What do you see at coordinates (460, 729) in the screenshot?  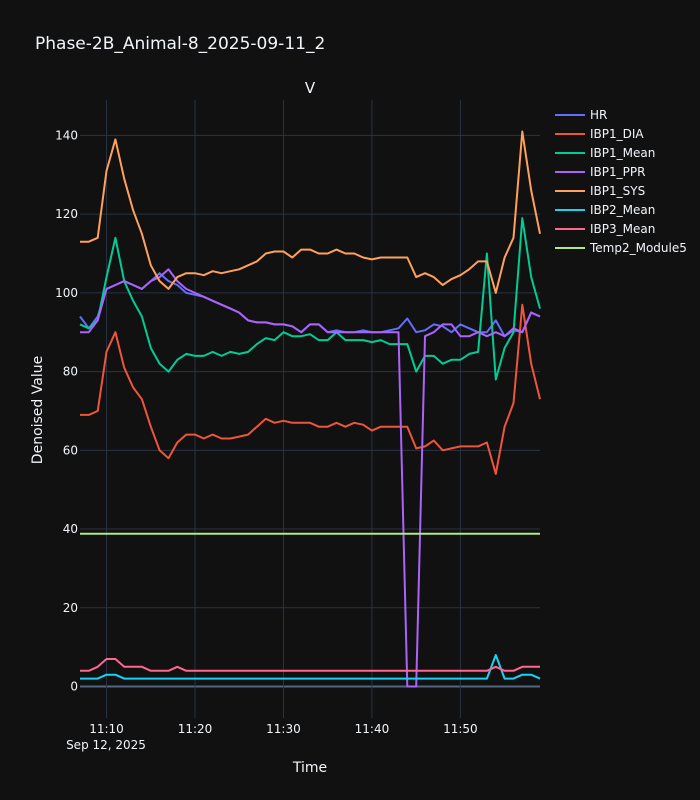 I see `x-tick-label: 11:50` at bounding box center [460, 729].